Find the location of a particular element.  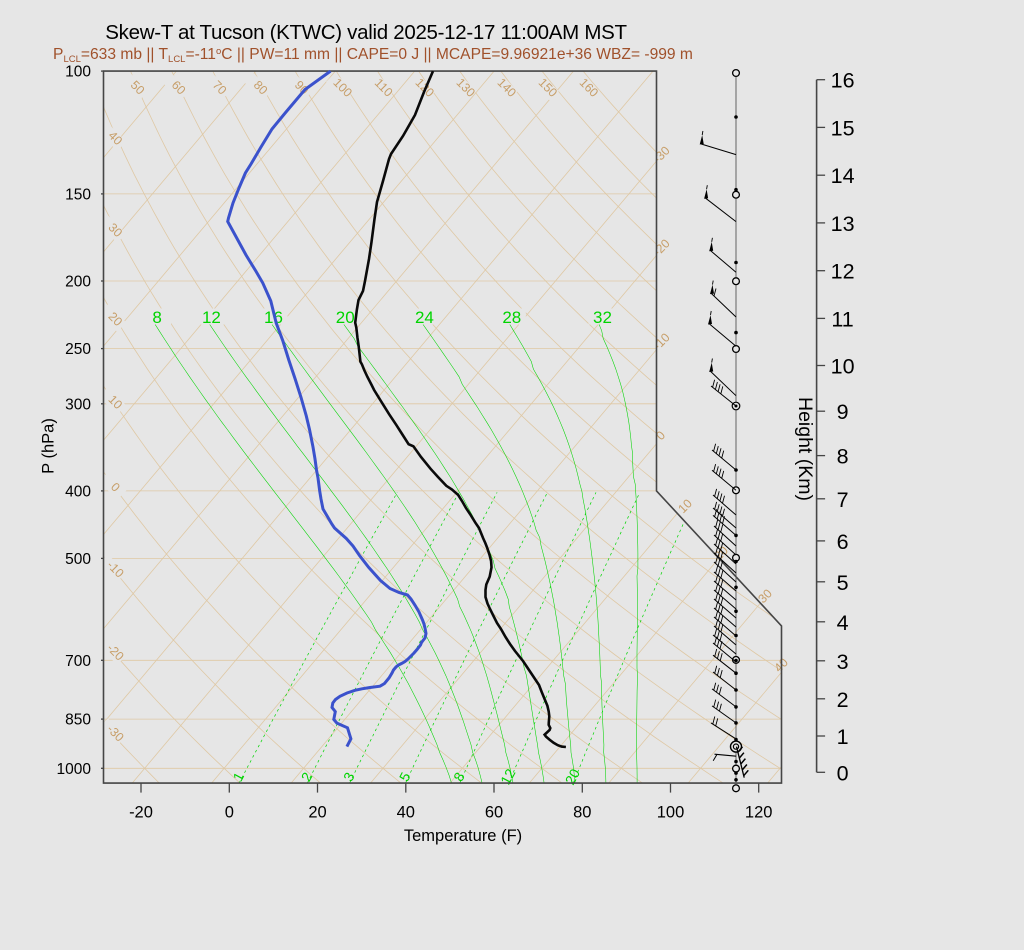

svg-text: 5 is located at coordinates (843, 583).